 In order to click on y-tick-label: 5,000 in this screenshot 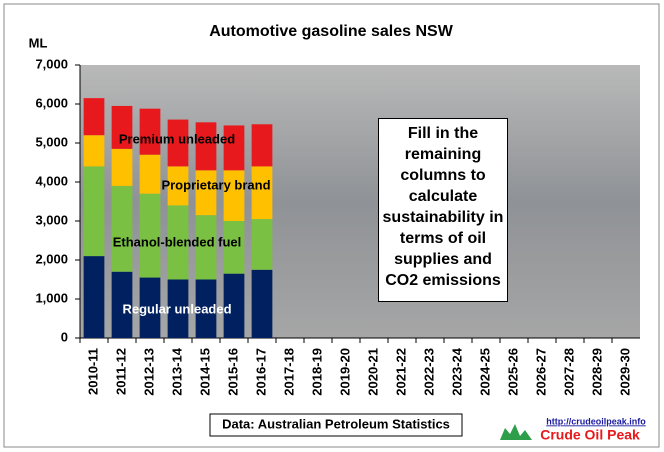, I will do `click(51, 141)`.